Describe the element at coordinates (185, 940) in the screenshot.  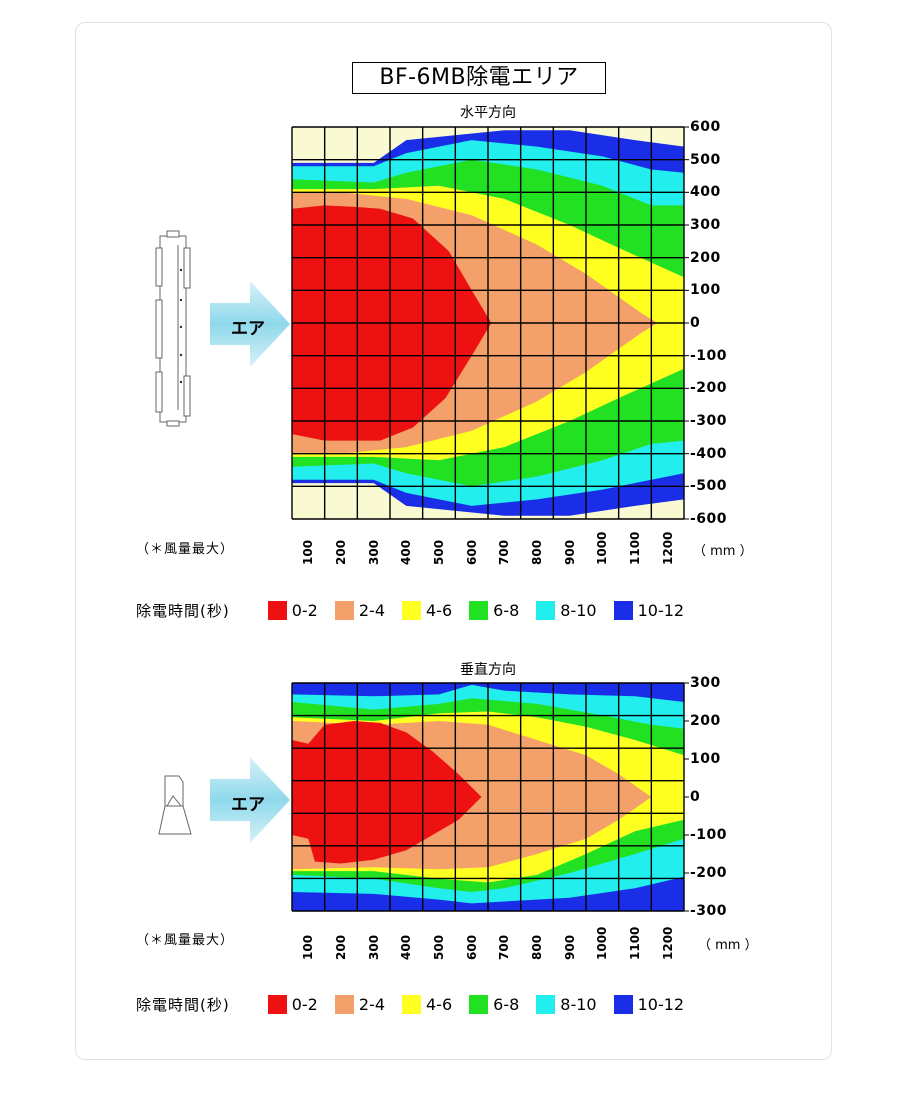
I see `airflow-note-2: （＊風量最大）` at that location.